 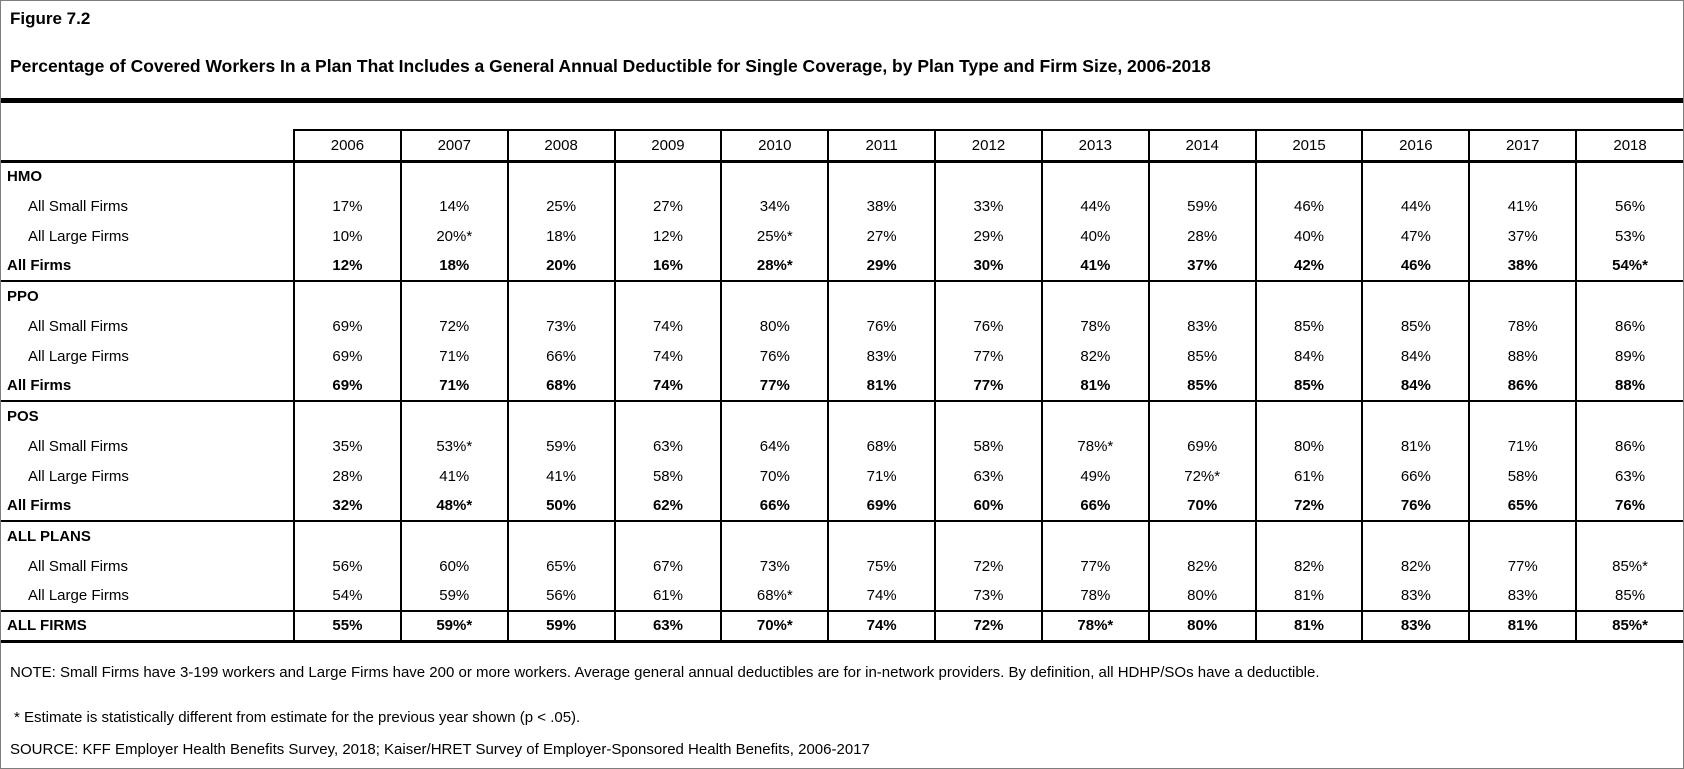 What do you see at coordinates (1522, 356) in the screenshot?
I see `value-cell: 88%` at bounding box center [1522, 356].